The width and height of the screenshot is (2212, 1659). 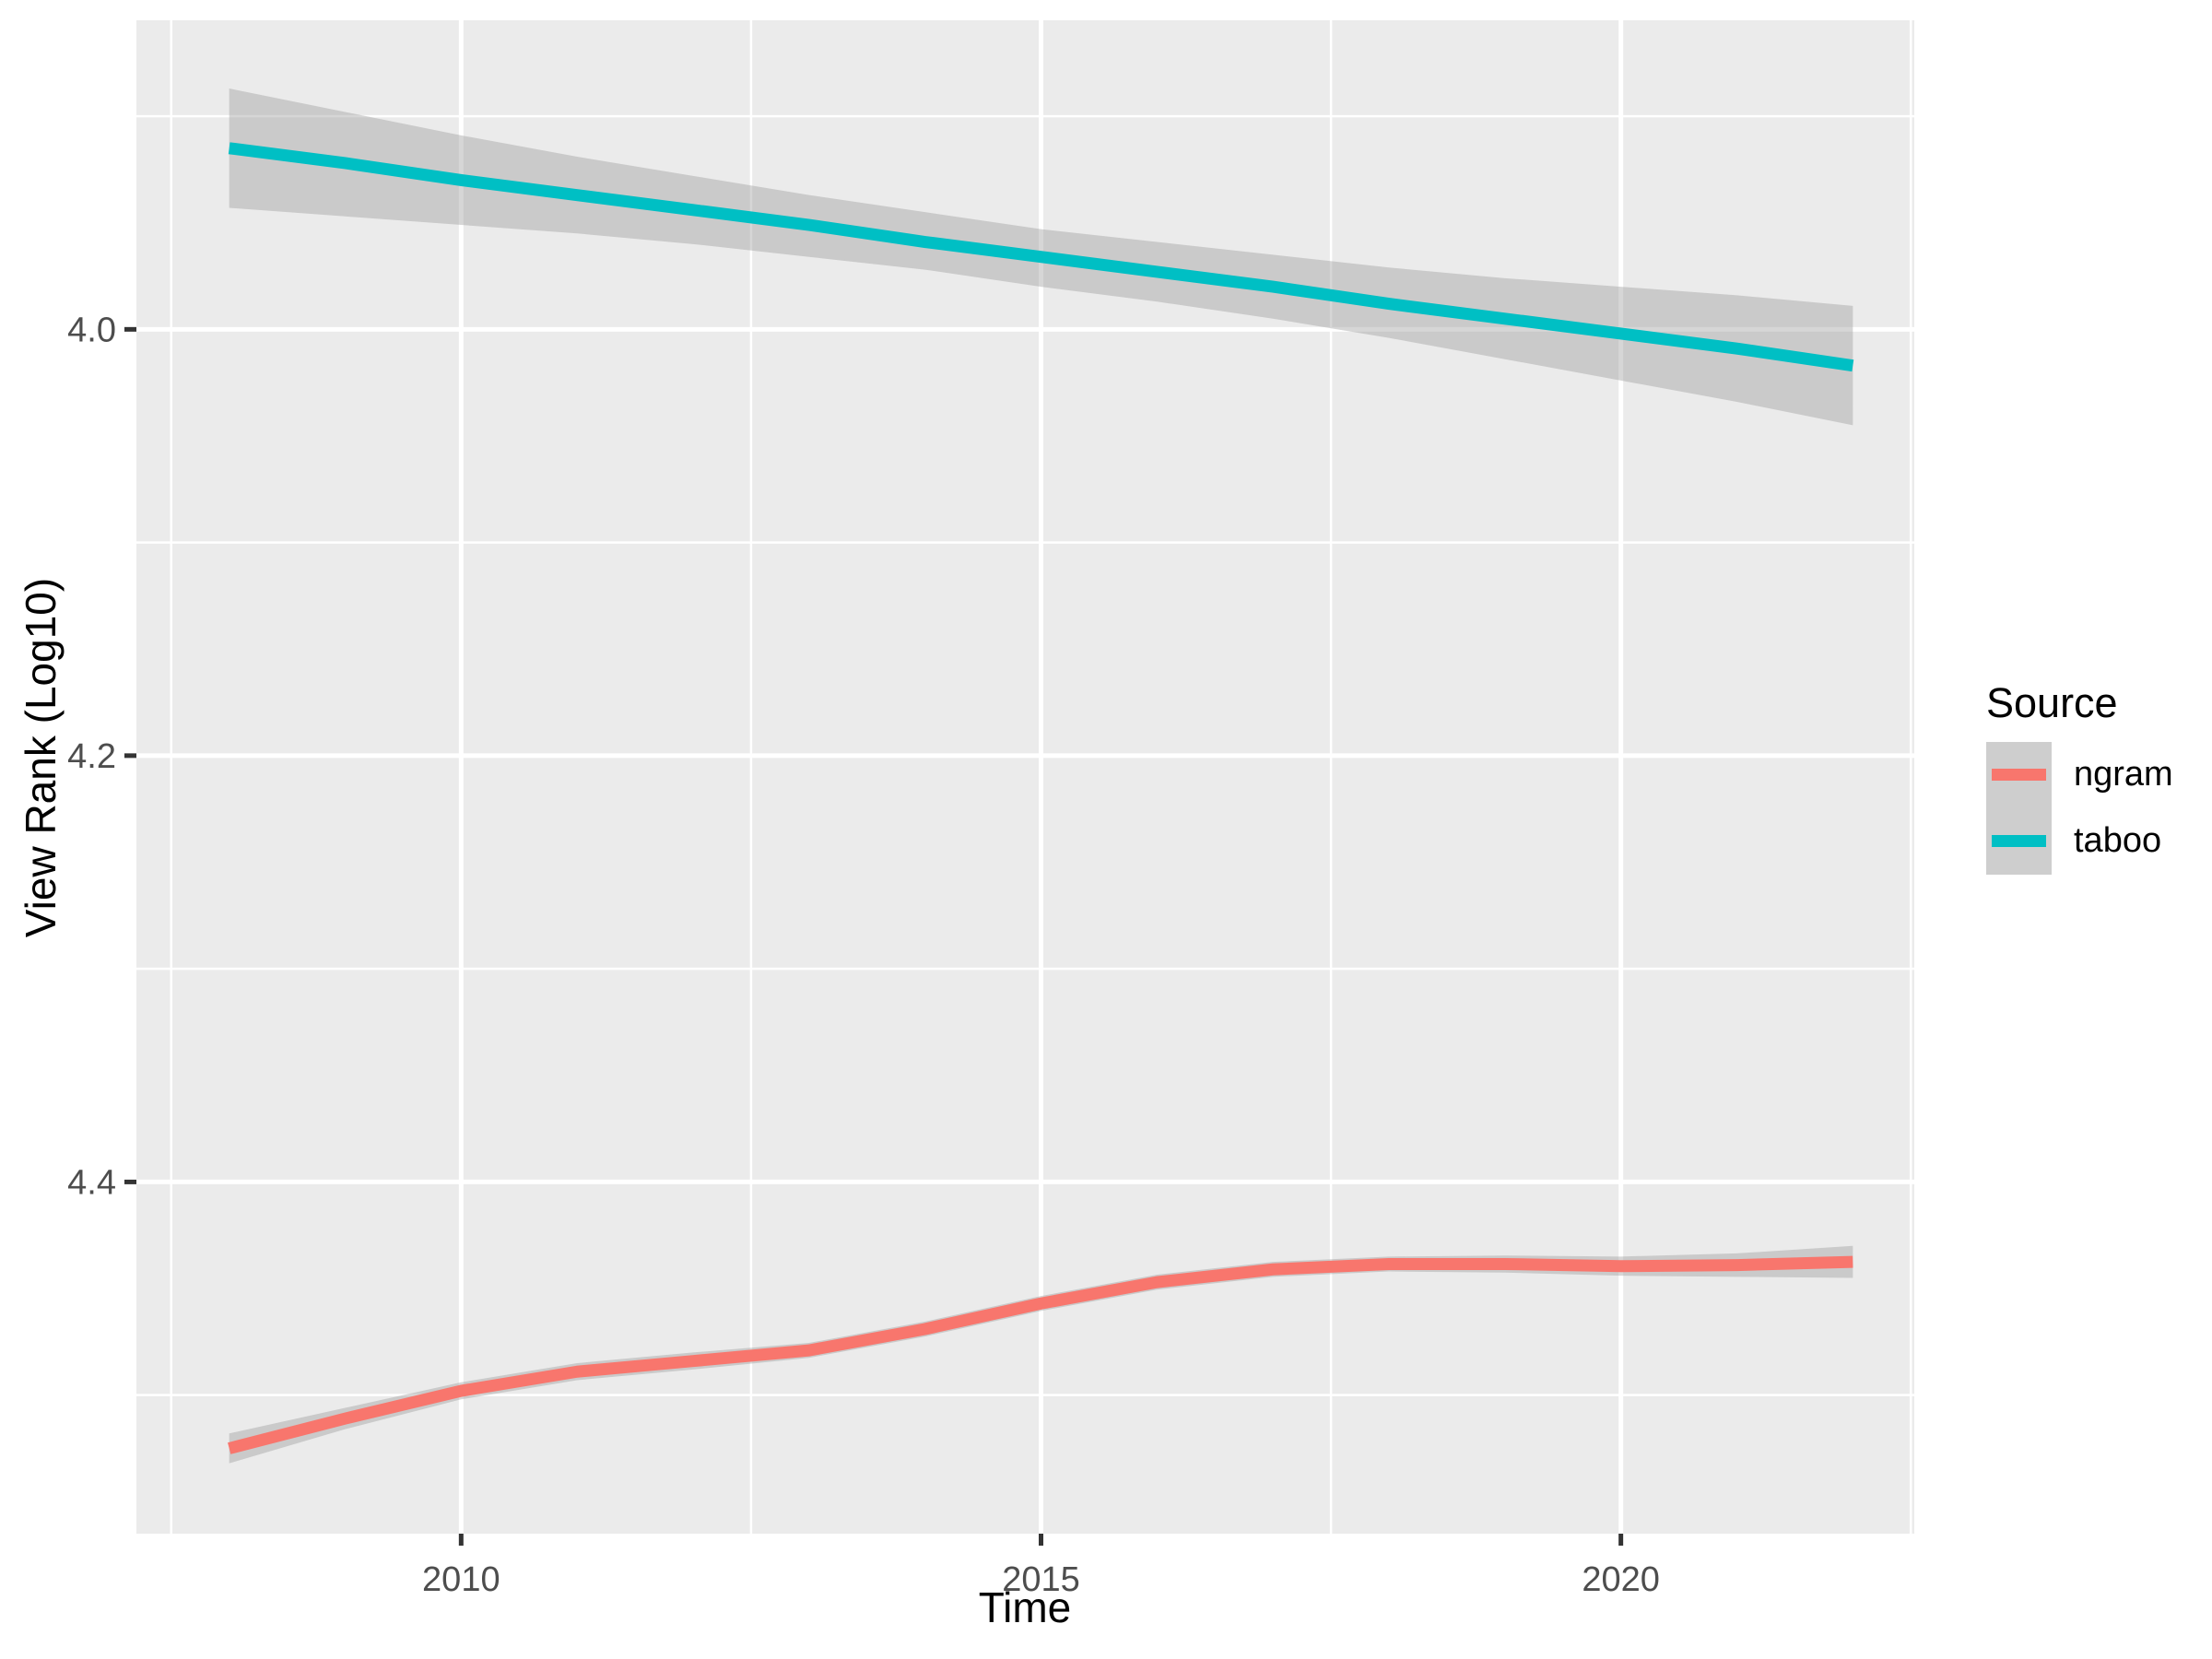 I want to click on legend-item-taboo: taboo, so click(x=2079, y=841).